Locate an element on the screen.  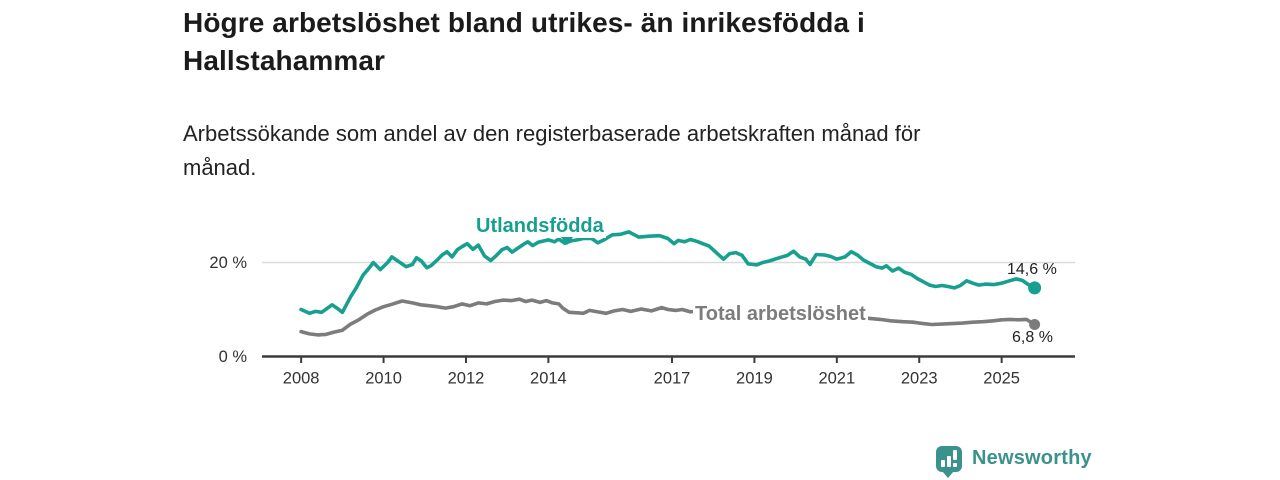
logo-bar-small is located at coordinates (943, 463).